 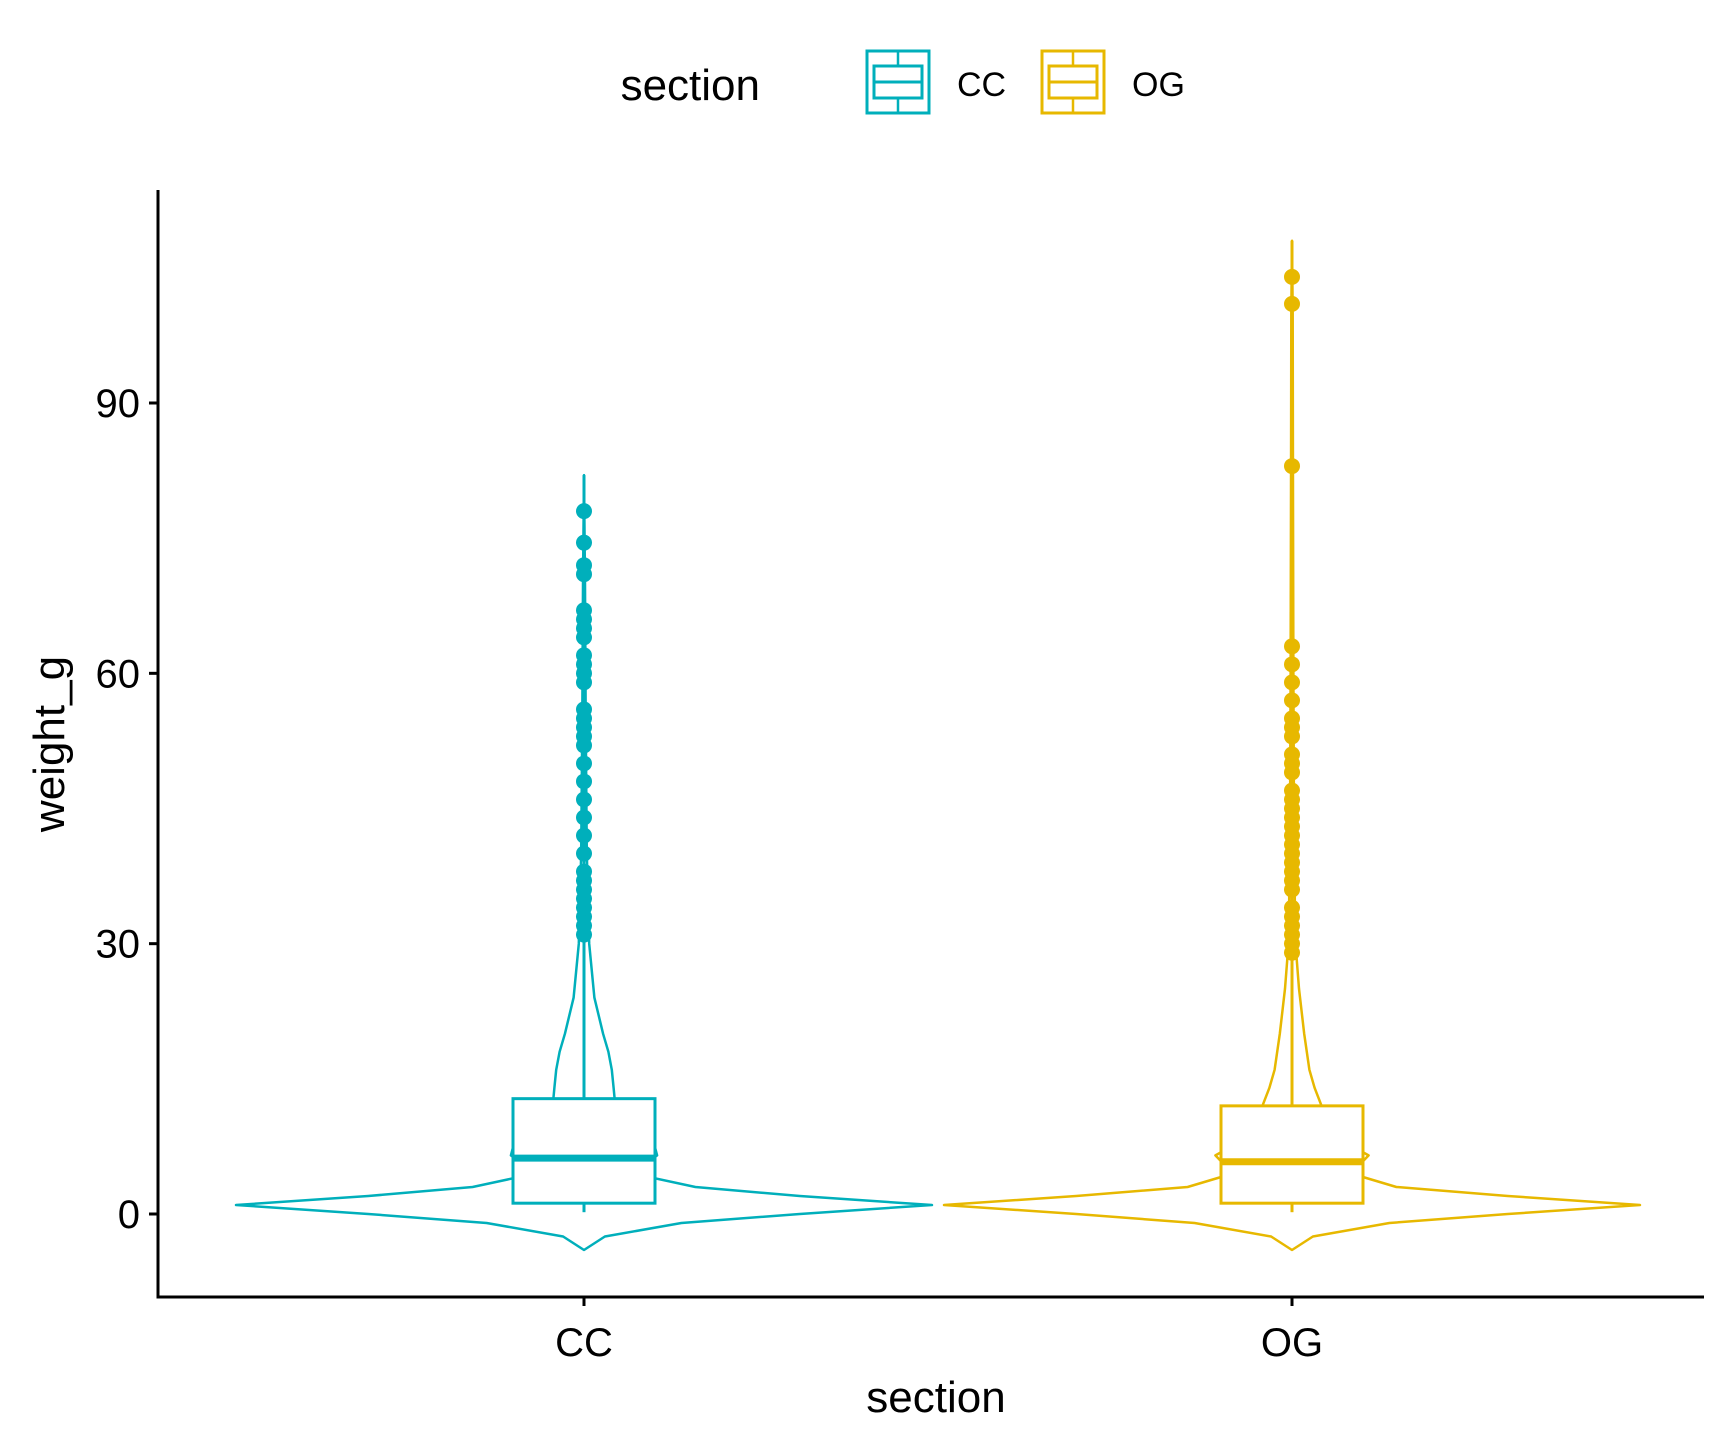 I want to click on x-axis-ticks: CC OG, so click(x=939, y=1331).